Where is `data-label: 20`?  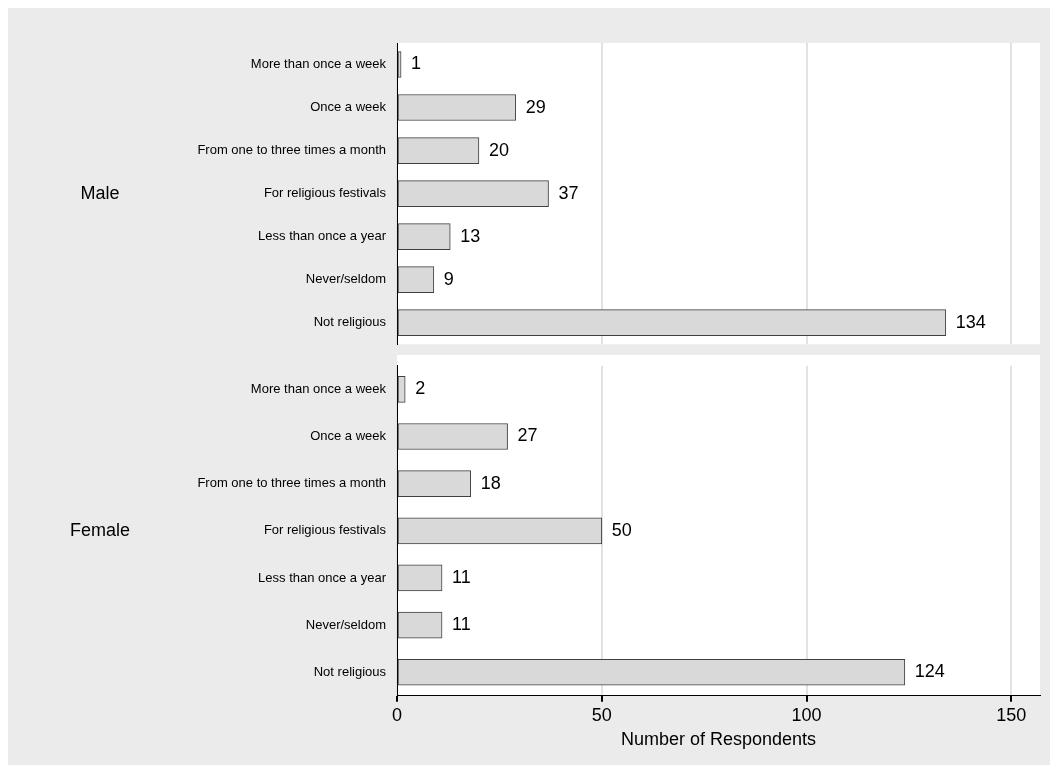
data-label: 20 is located at coordinates (498, 149).